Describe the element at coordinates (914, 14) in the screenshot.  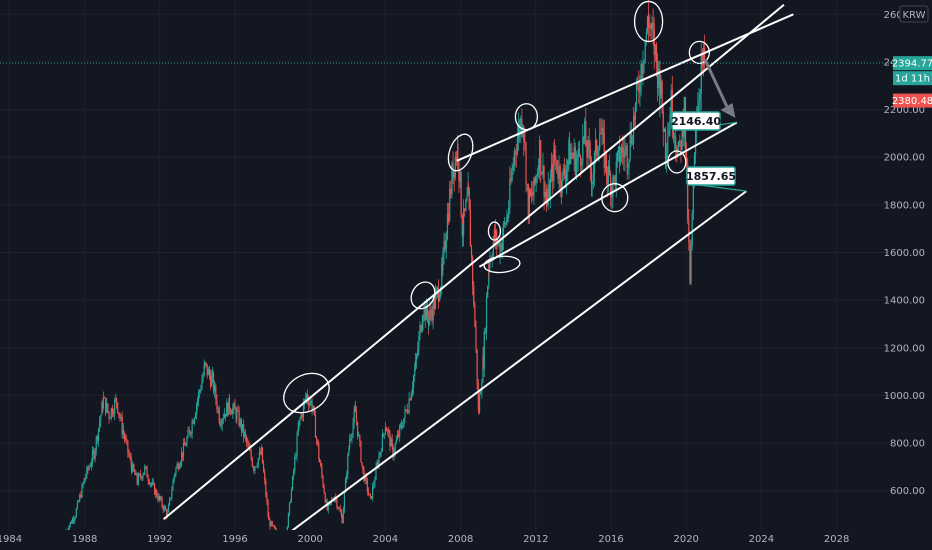
I see `currency-label: KRW` at that location.